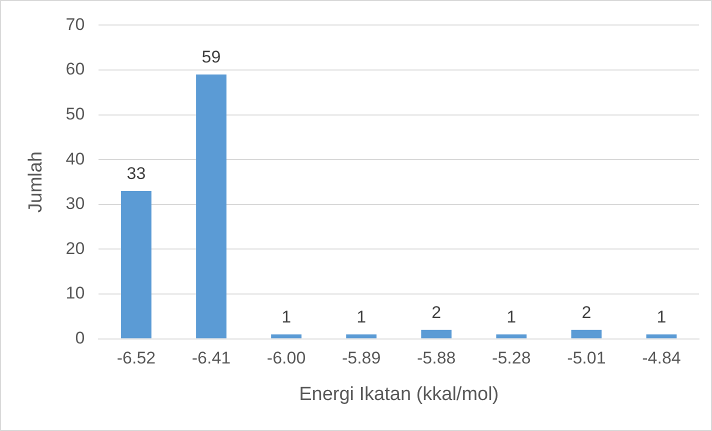 This screenshot has height=431, width=712. I want to click on y-tick-label: 10, so click(75, 293).